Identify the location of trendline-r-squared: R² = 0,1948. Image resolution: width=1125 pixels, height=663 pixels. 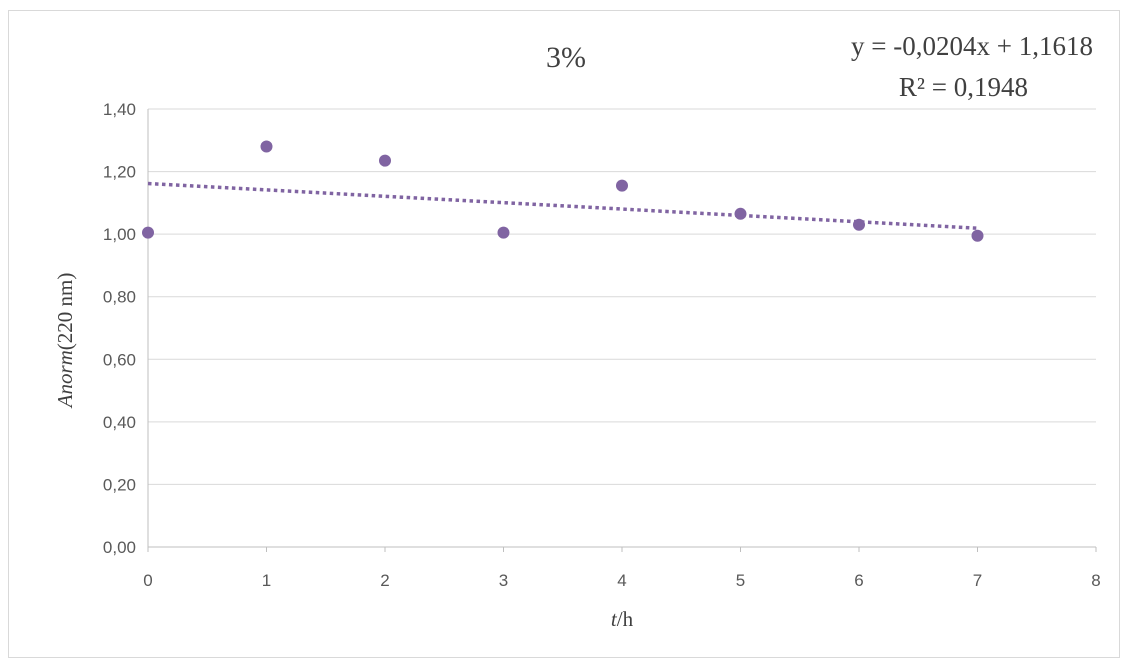
(963, 87).